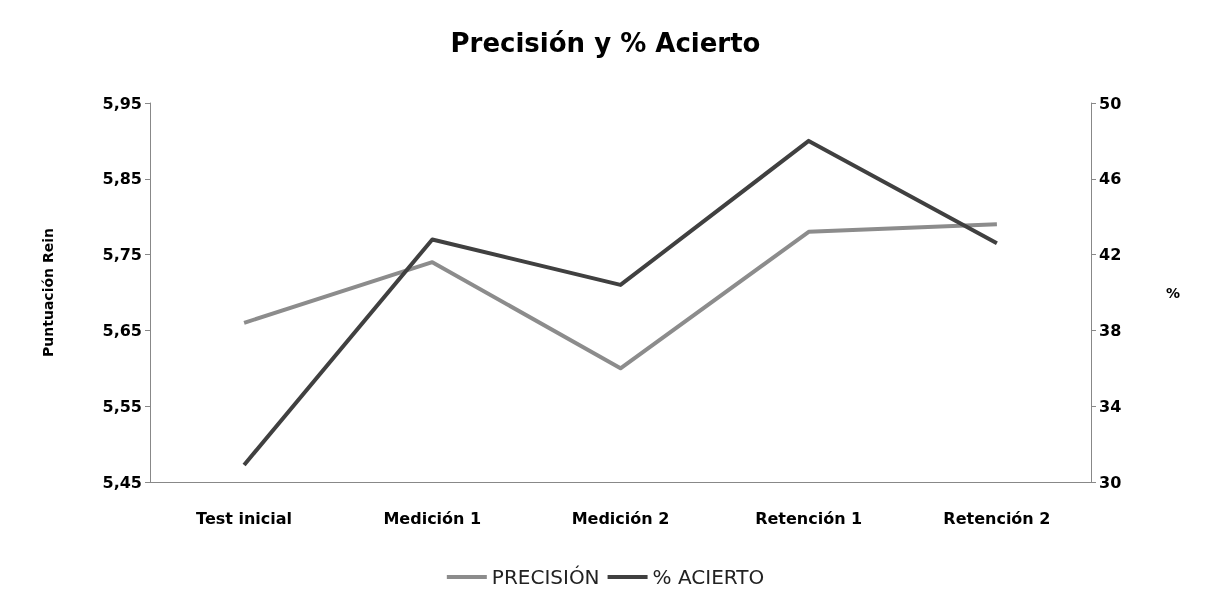 The image size is (1211, 596). What do you see at coordinates (244, 518) in the screenshot?
I see `x-tick-label: Test inicial` at bounding box center [244, 518].